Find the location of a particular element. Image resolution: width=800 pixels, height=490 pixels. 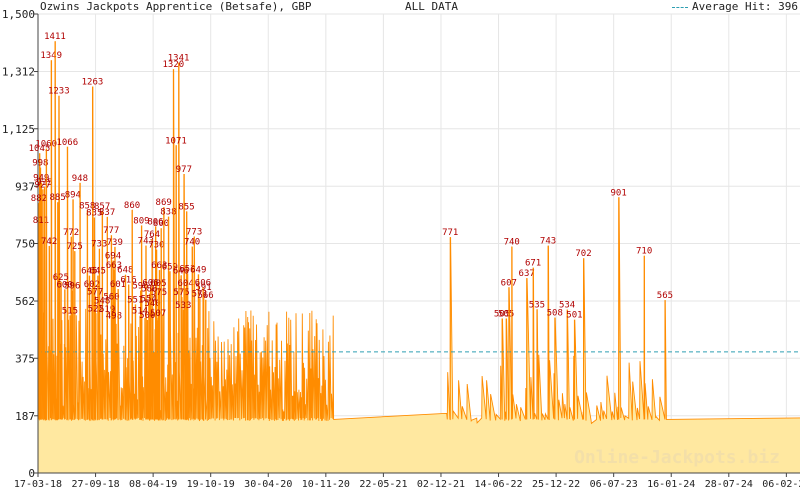

x-tick-label: 02-12-21 is located at coordinates (441, 484).